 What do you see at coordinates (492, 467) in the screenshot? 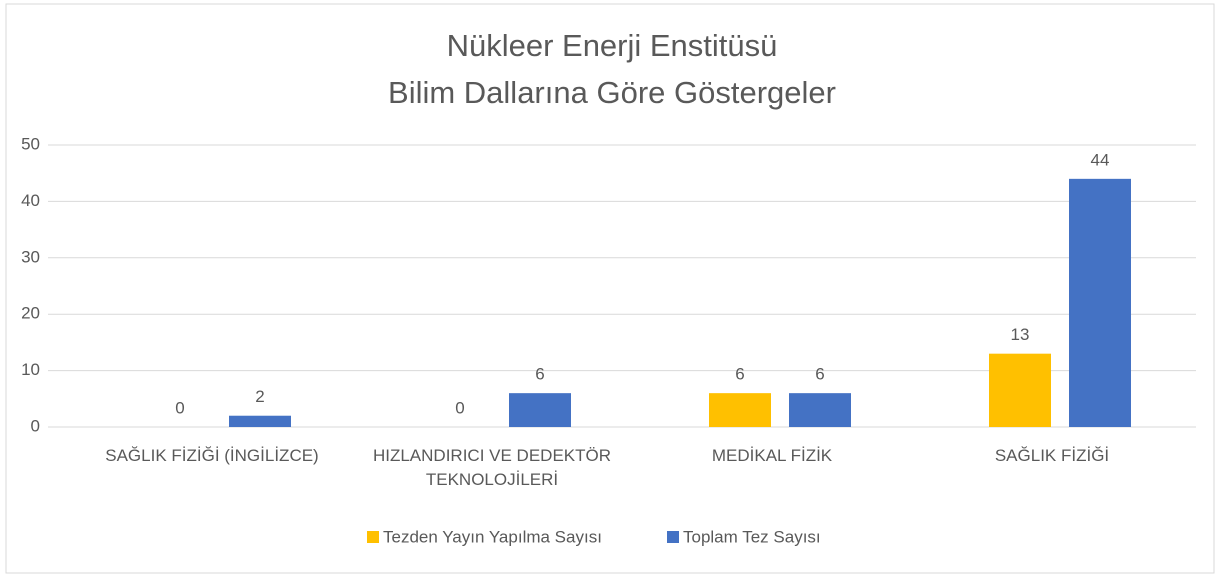
I see `x-tick-label: HIZLANDIRICI VE DEDEKTÖR TEKNOLOJİLERİ` at bounding box center [492, 467].